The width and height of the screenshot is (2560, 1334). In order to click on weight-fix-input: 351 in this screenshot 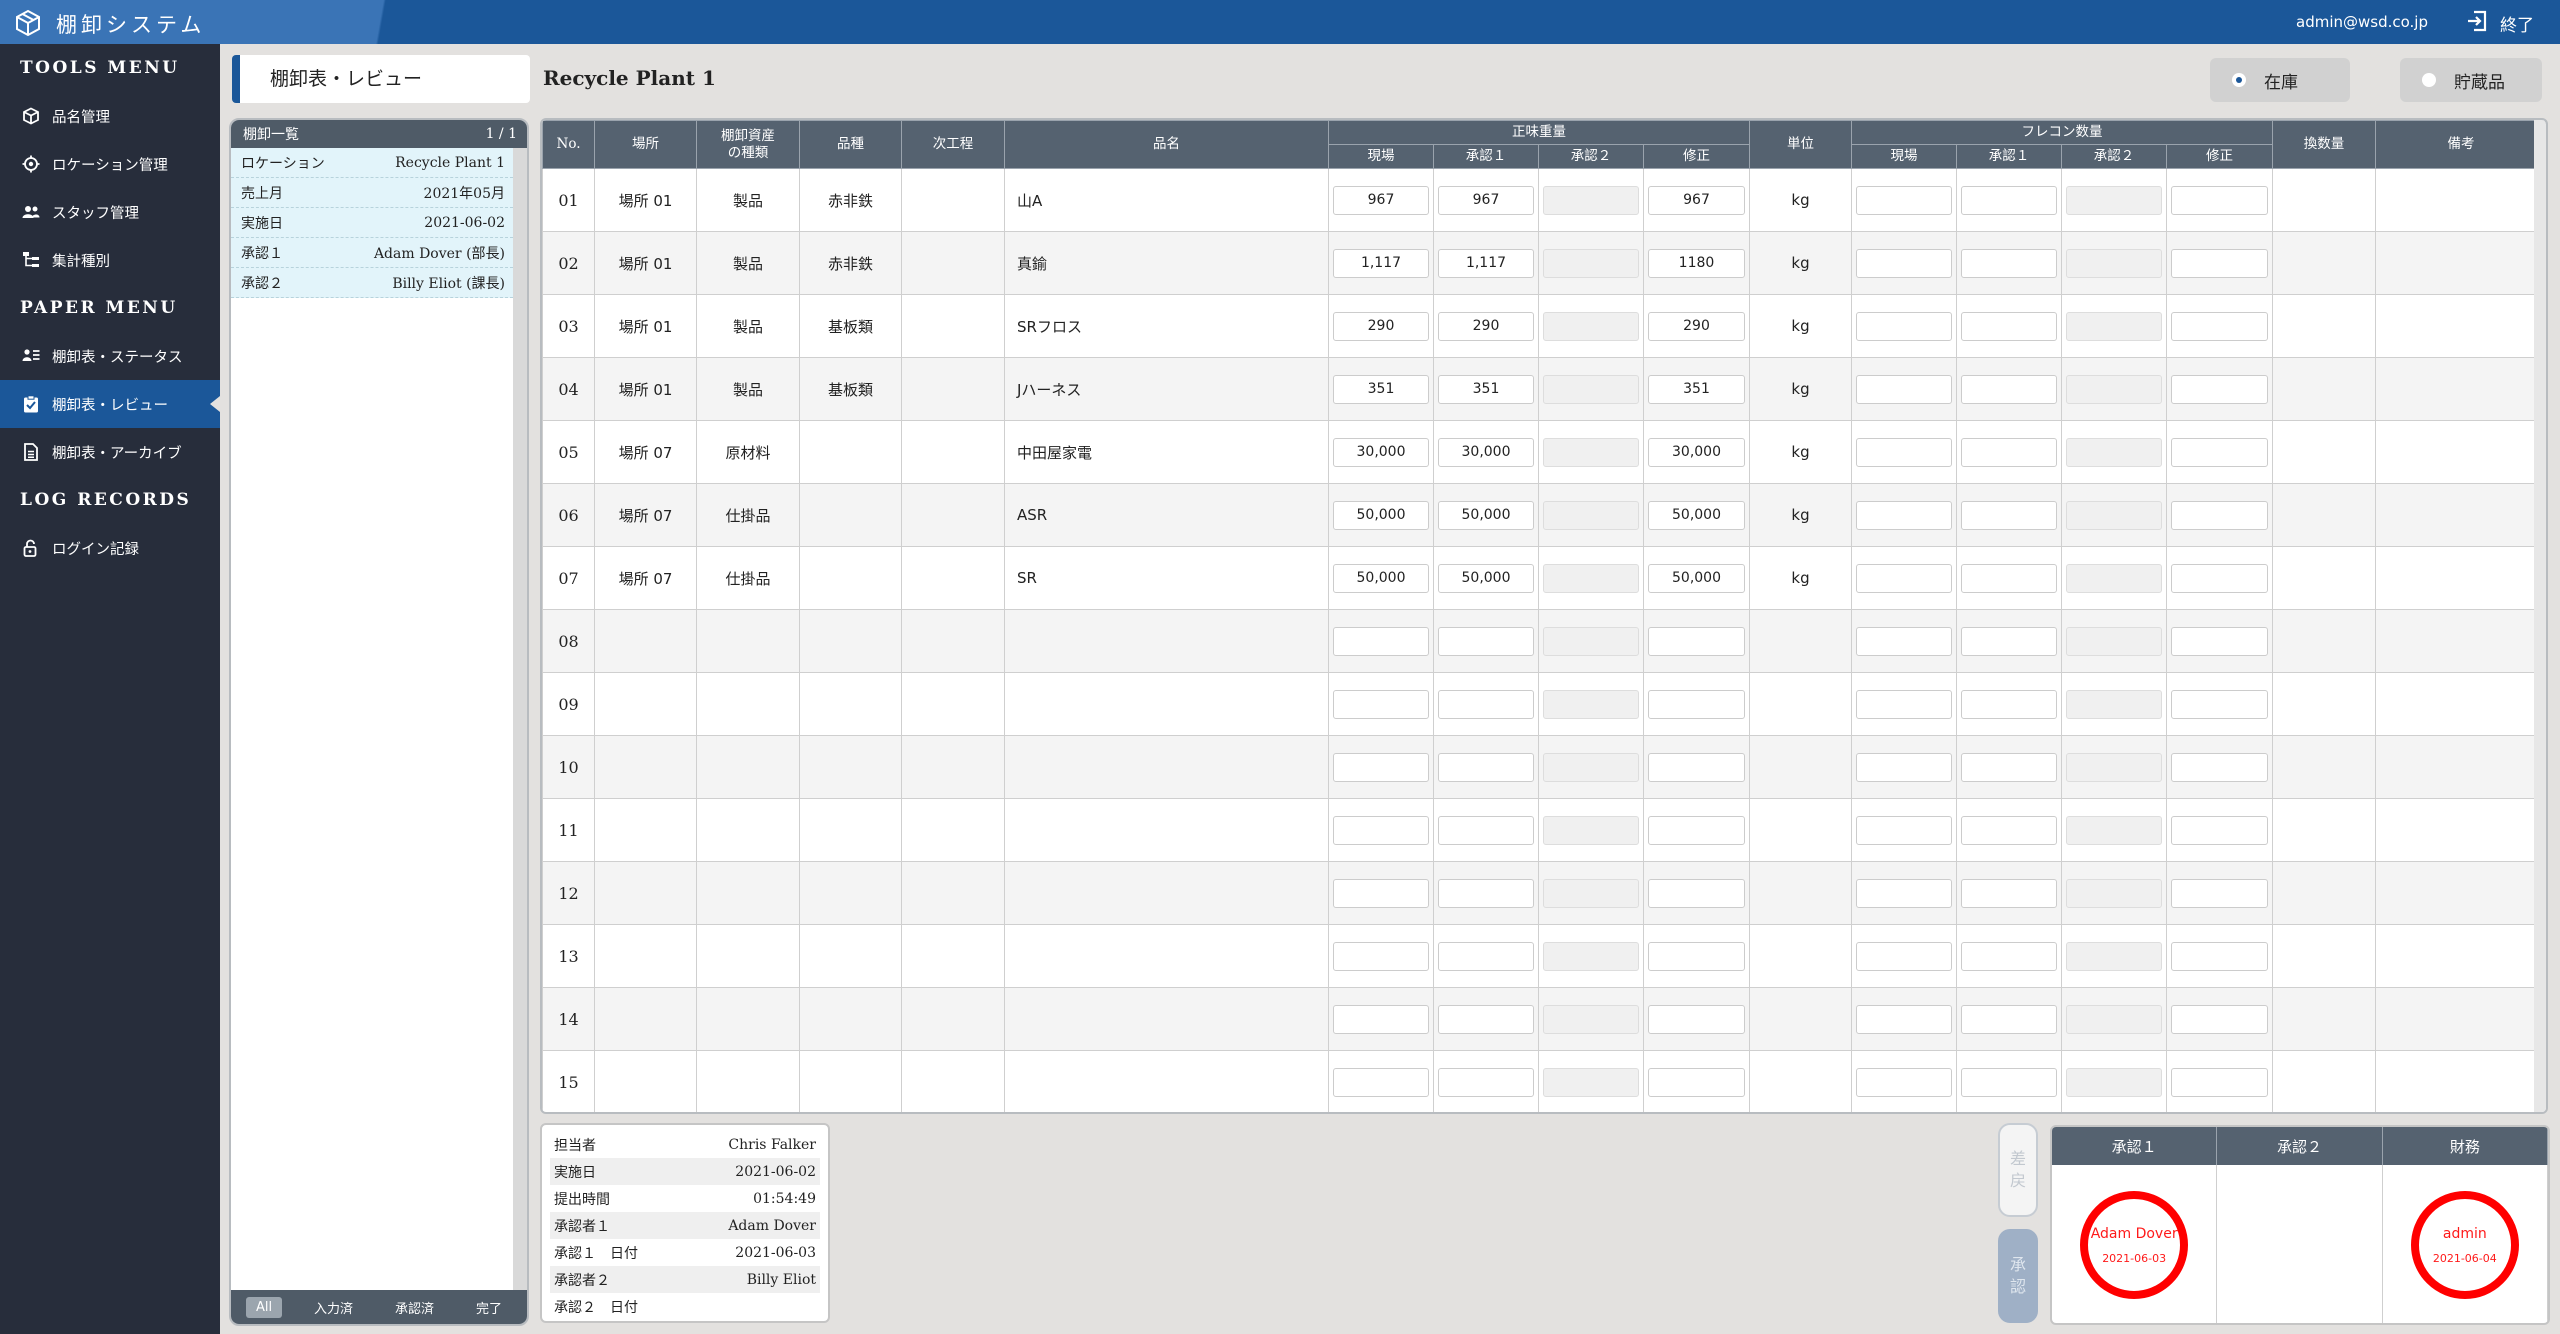, I will do `click(1696, 389)`.